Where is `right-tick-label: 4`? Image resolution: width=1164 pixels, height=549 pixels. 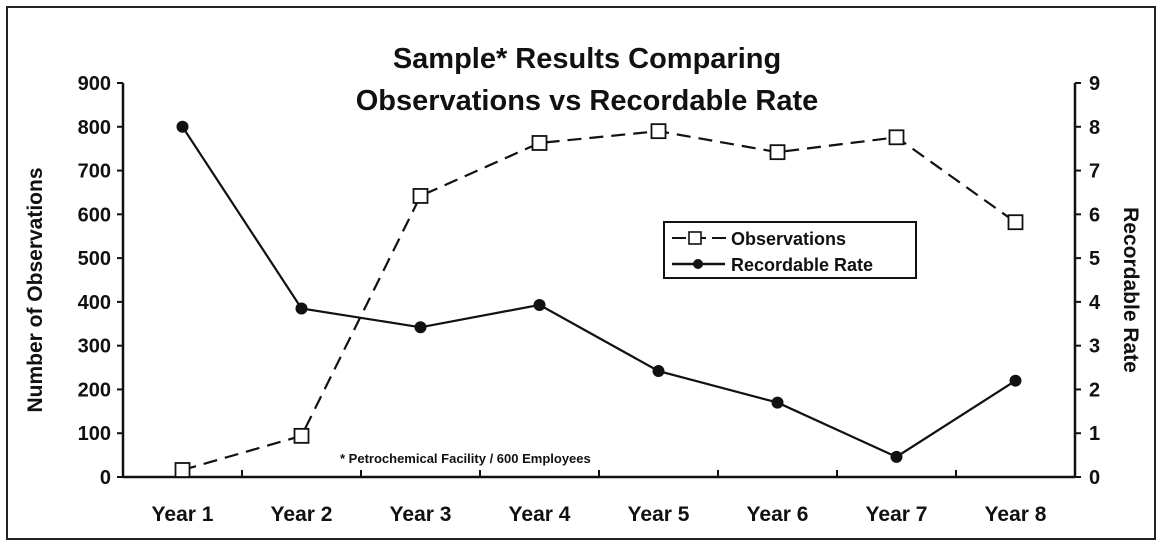 right-tick-label: 4 is located at coordinates (1095, 303).